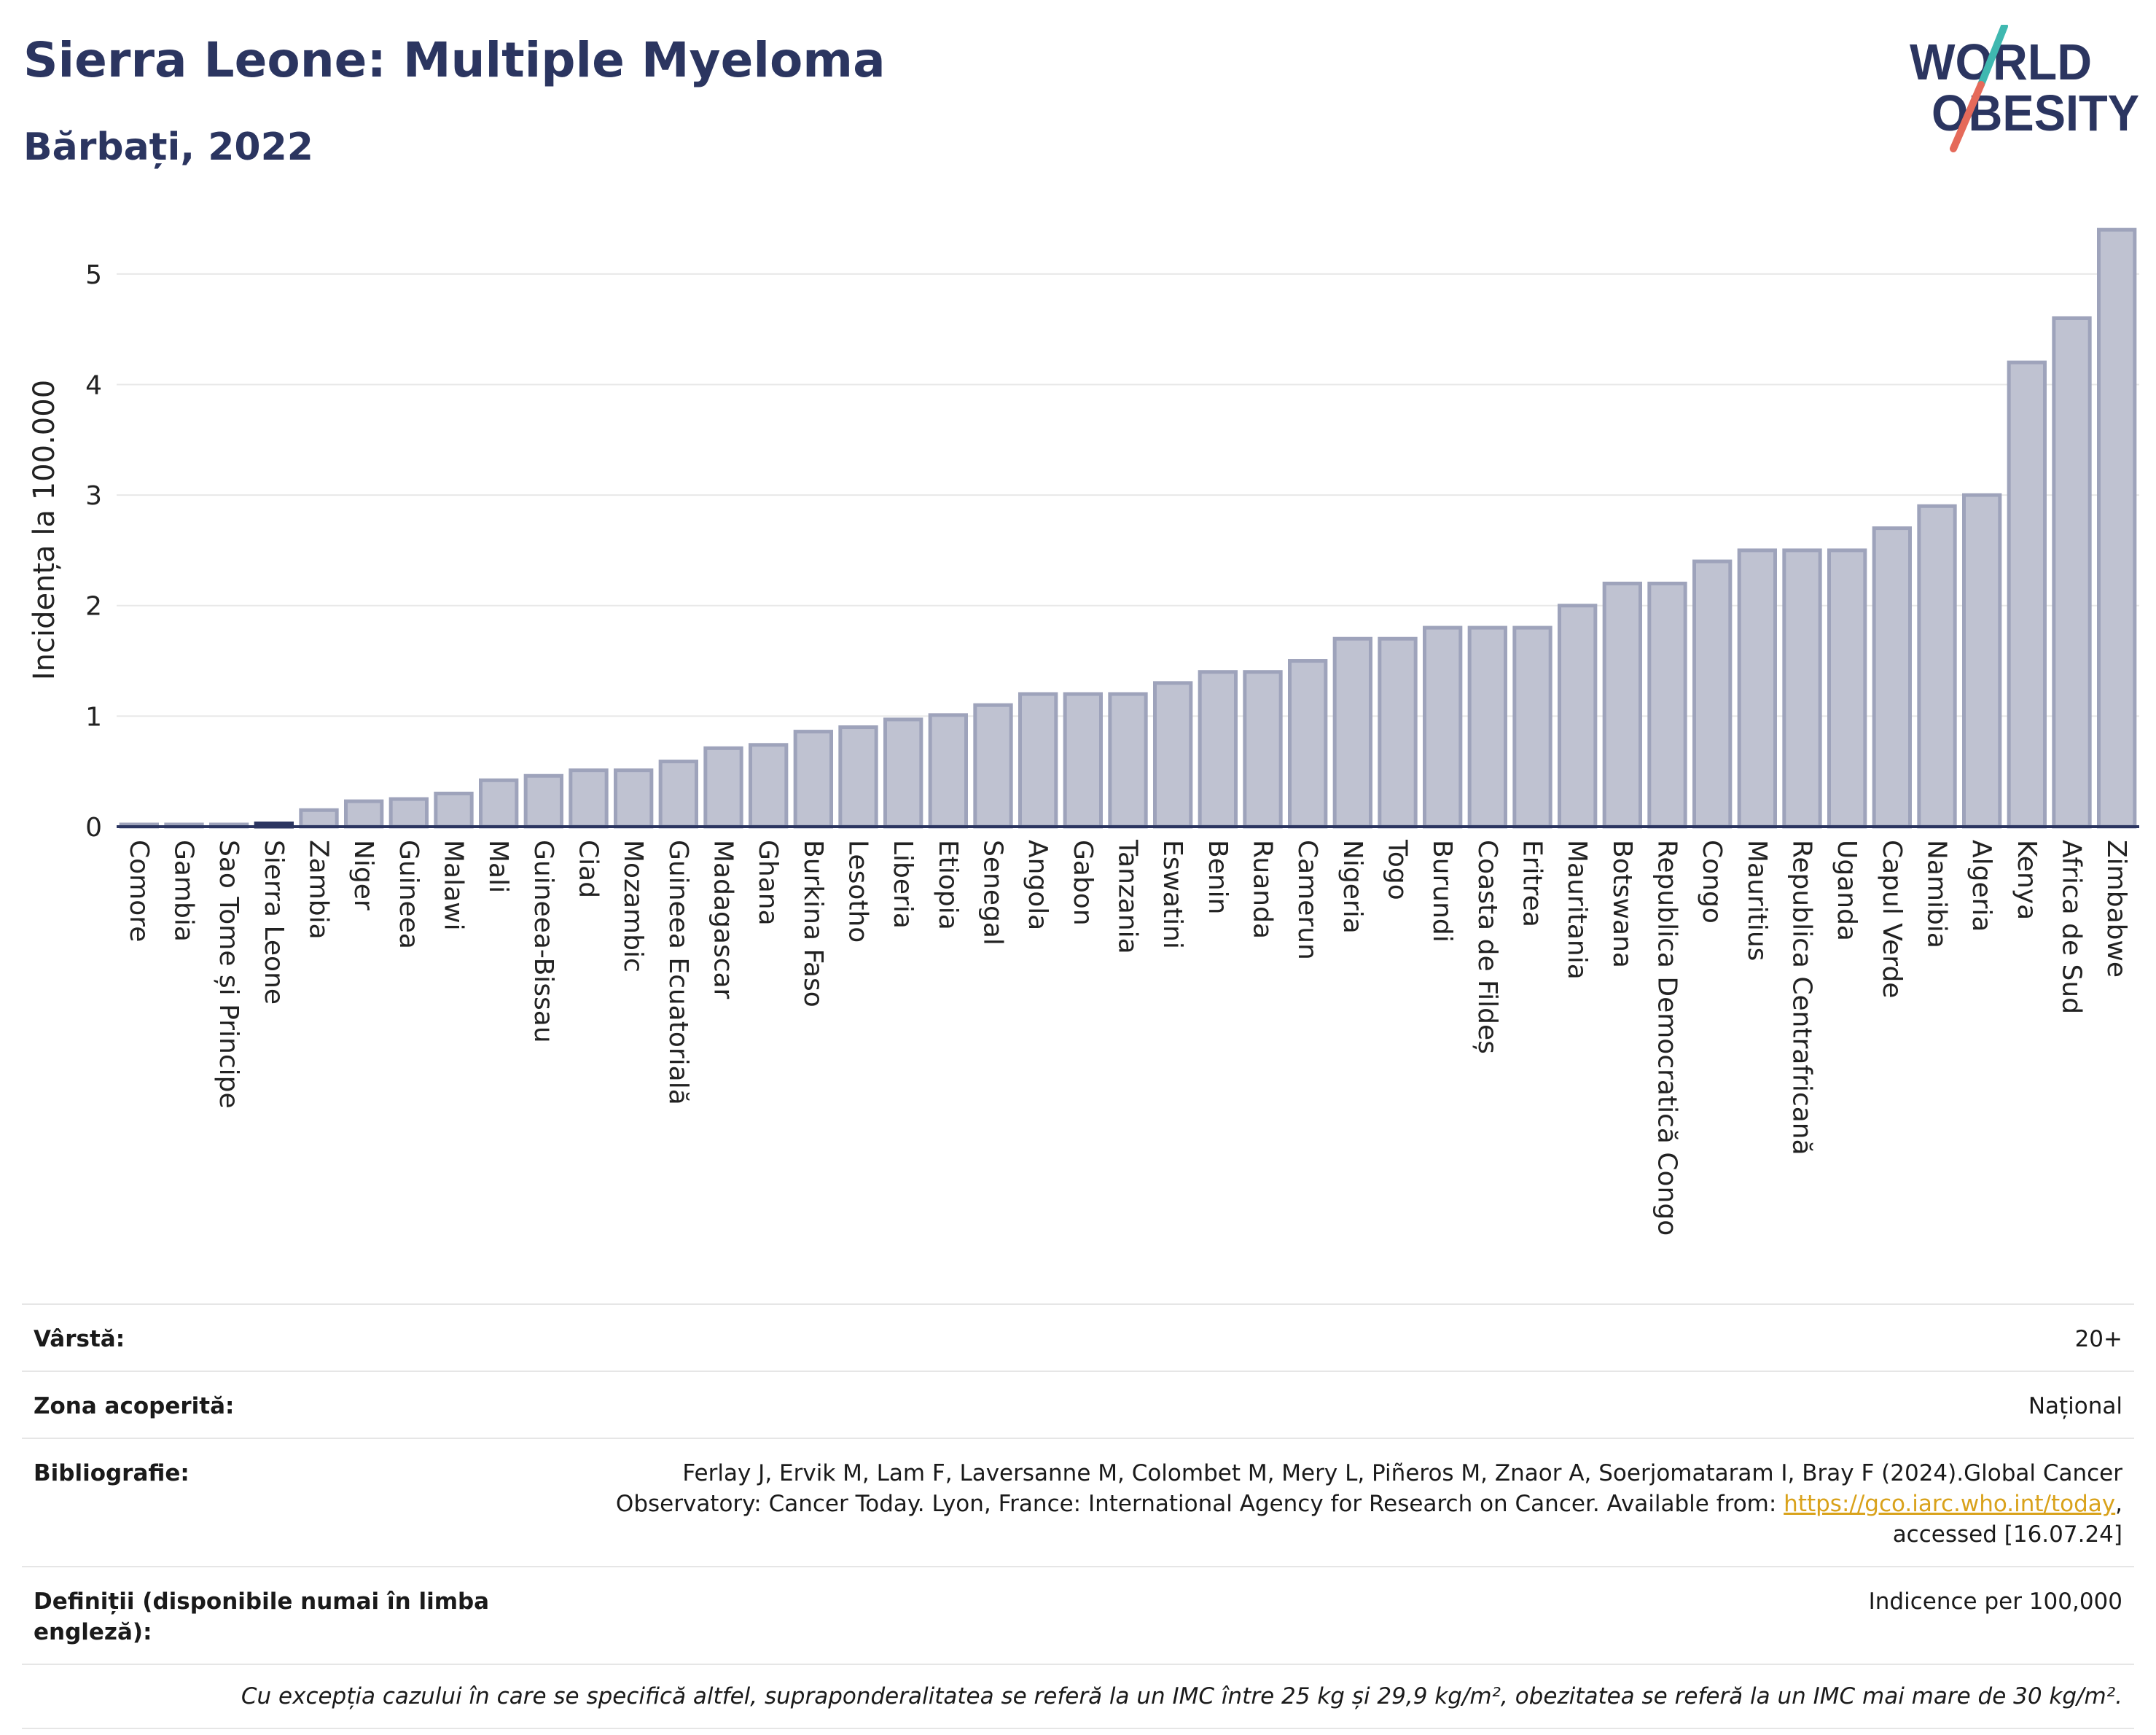 Image resolution: width=2156 pixels, height=1735 pixels. Describe the element at coordinates (1667, 1038) in the screenshot. I see `x-tick-label: Republica Democratică Congo` at that location.